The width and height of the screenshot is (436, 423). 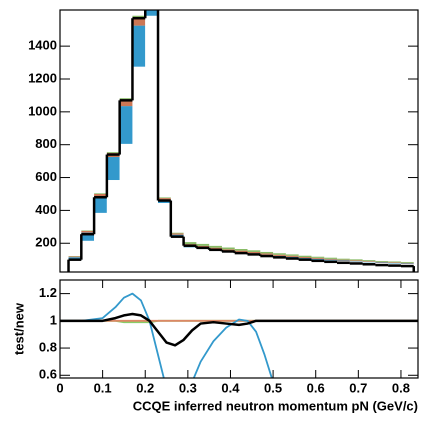 I want to click on x-tick-label: 0.4, so click(x=230, y=387).